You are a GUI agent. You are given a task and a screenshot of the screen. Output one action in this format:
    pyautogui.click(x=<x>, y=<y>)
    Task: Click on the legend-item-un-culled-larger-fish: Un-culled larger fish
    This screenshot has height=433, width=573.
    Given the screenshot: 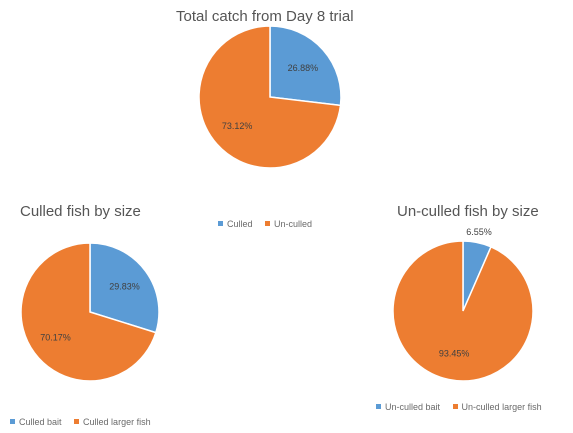 What is the action you would take?
    pyautogui.click(x=497, y=407)
    